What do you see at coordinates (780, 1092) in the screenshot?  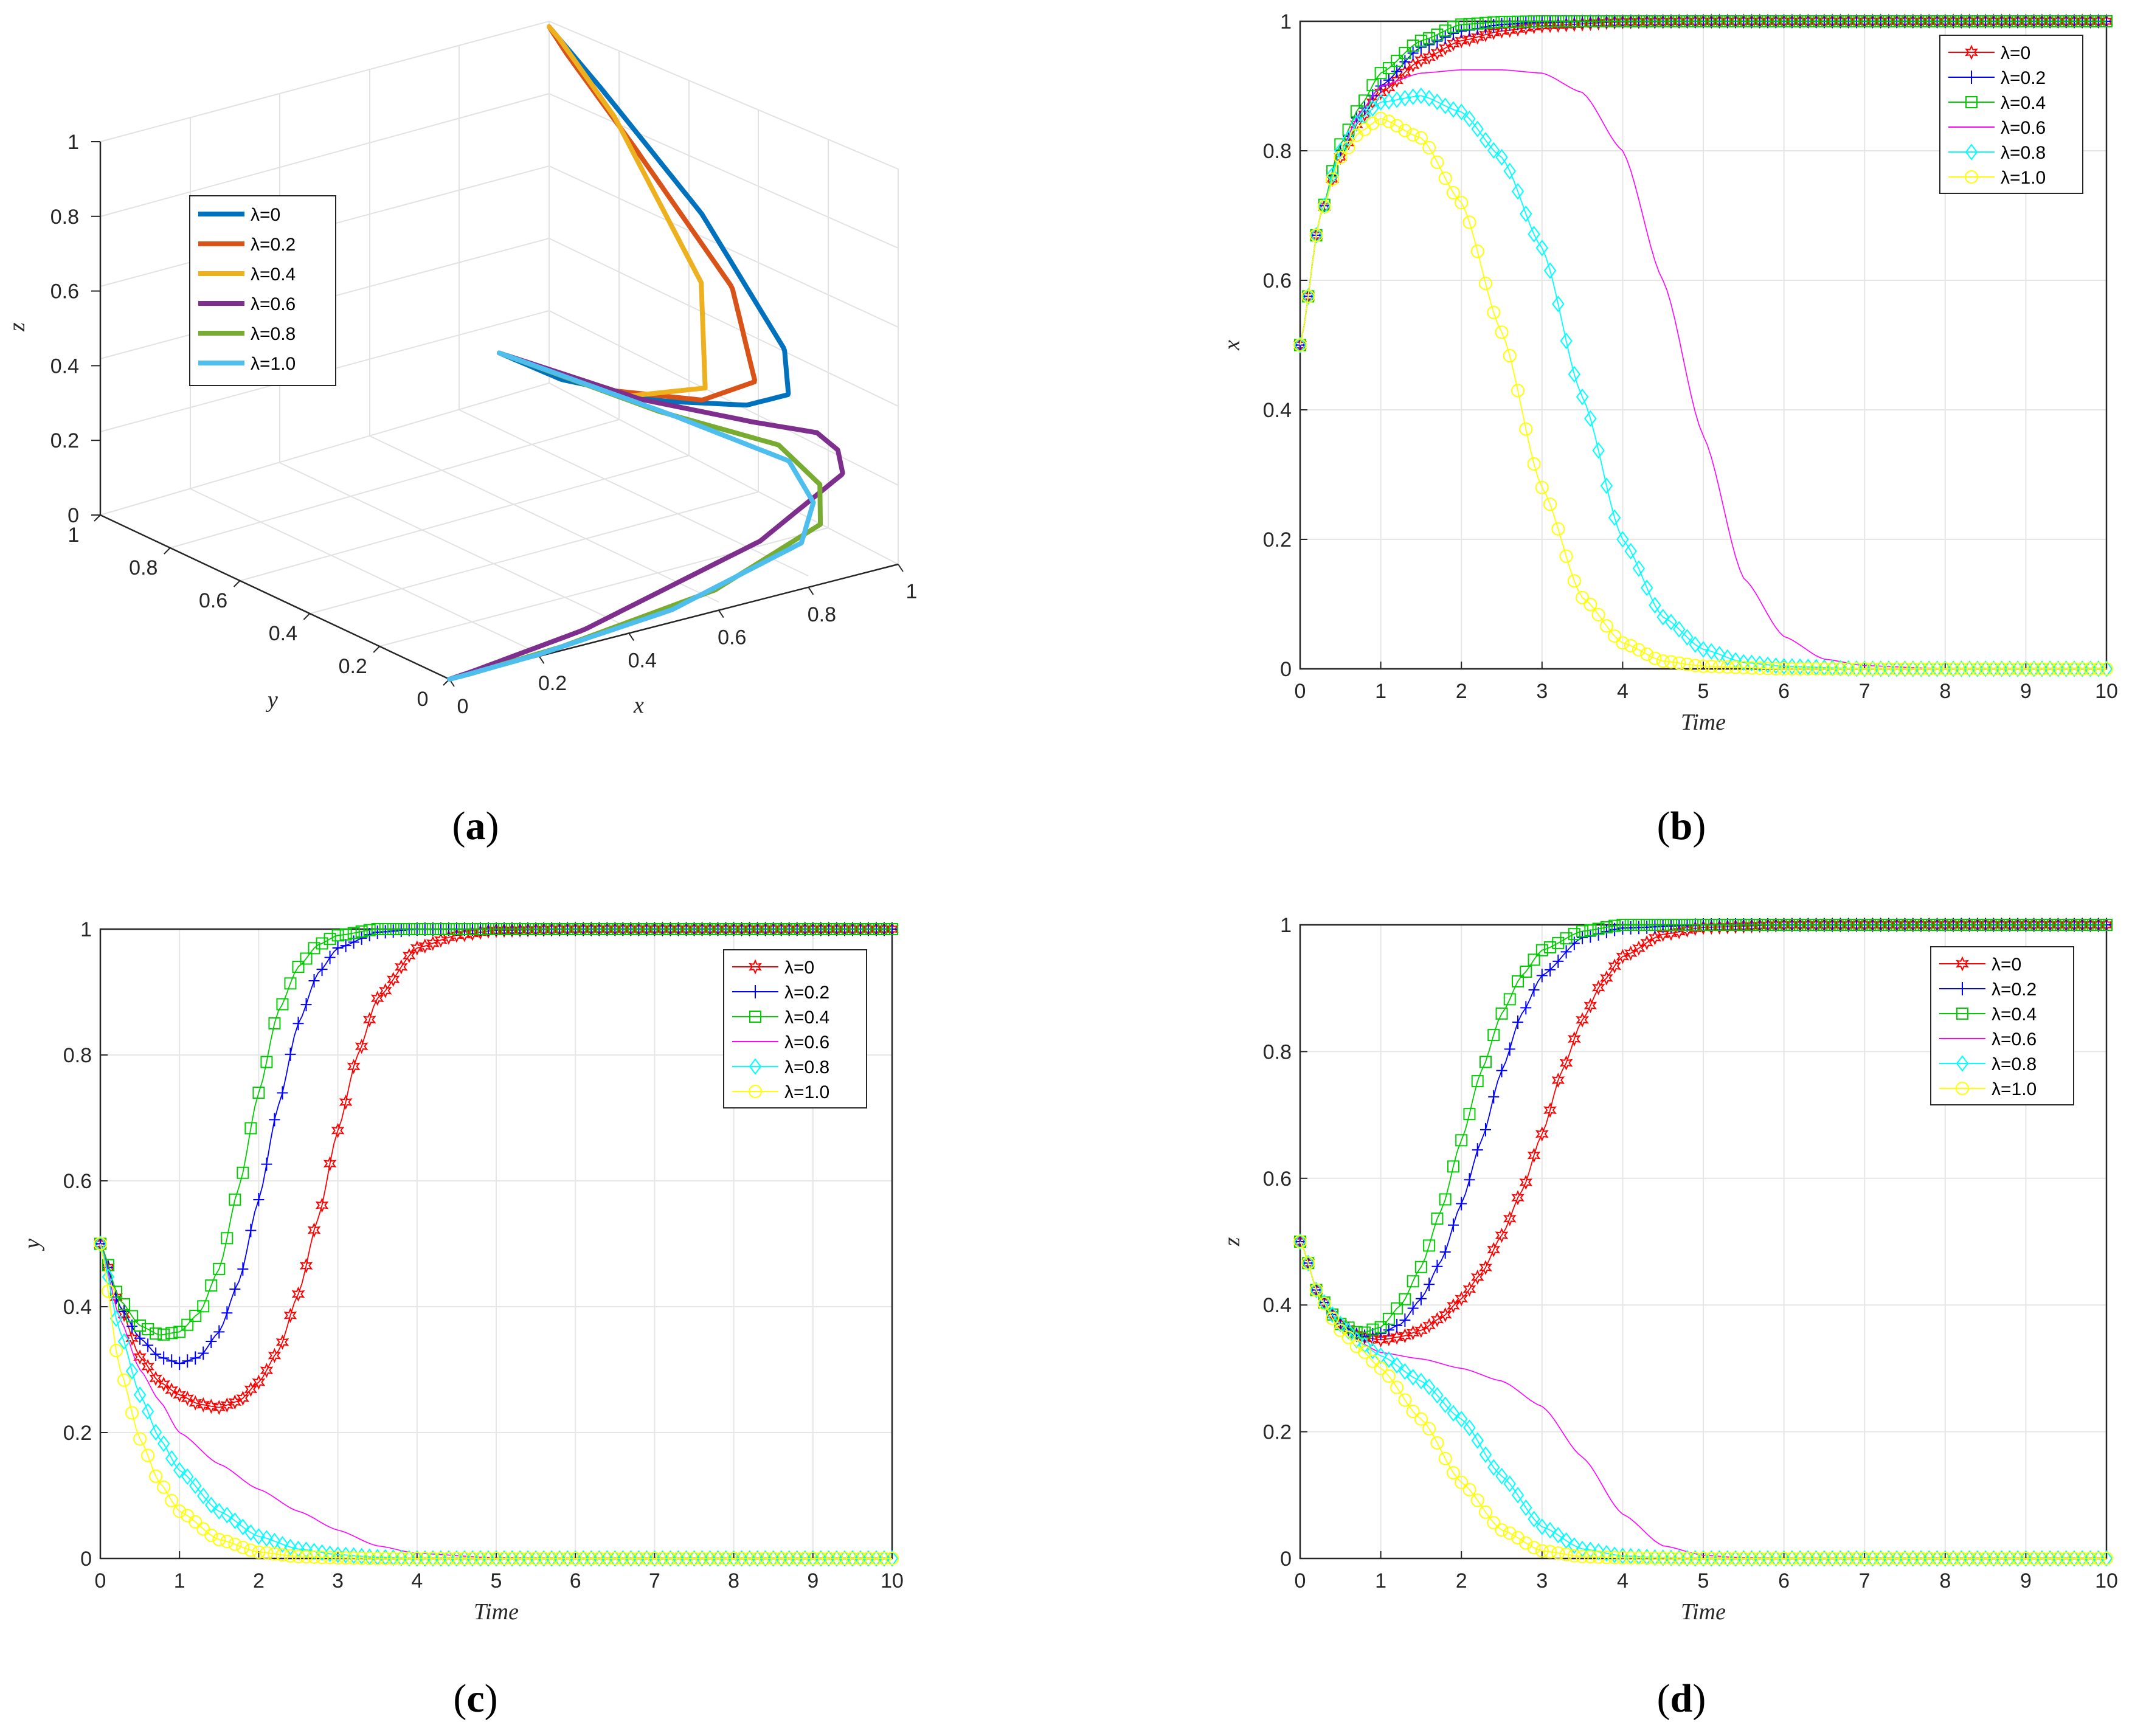 I see `legend-item: λ=1.0` at bounding box center [780, 1092].